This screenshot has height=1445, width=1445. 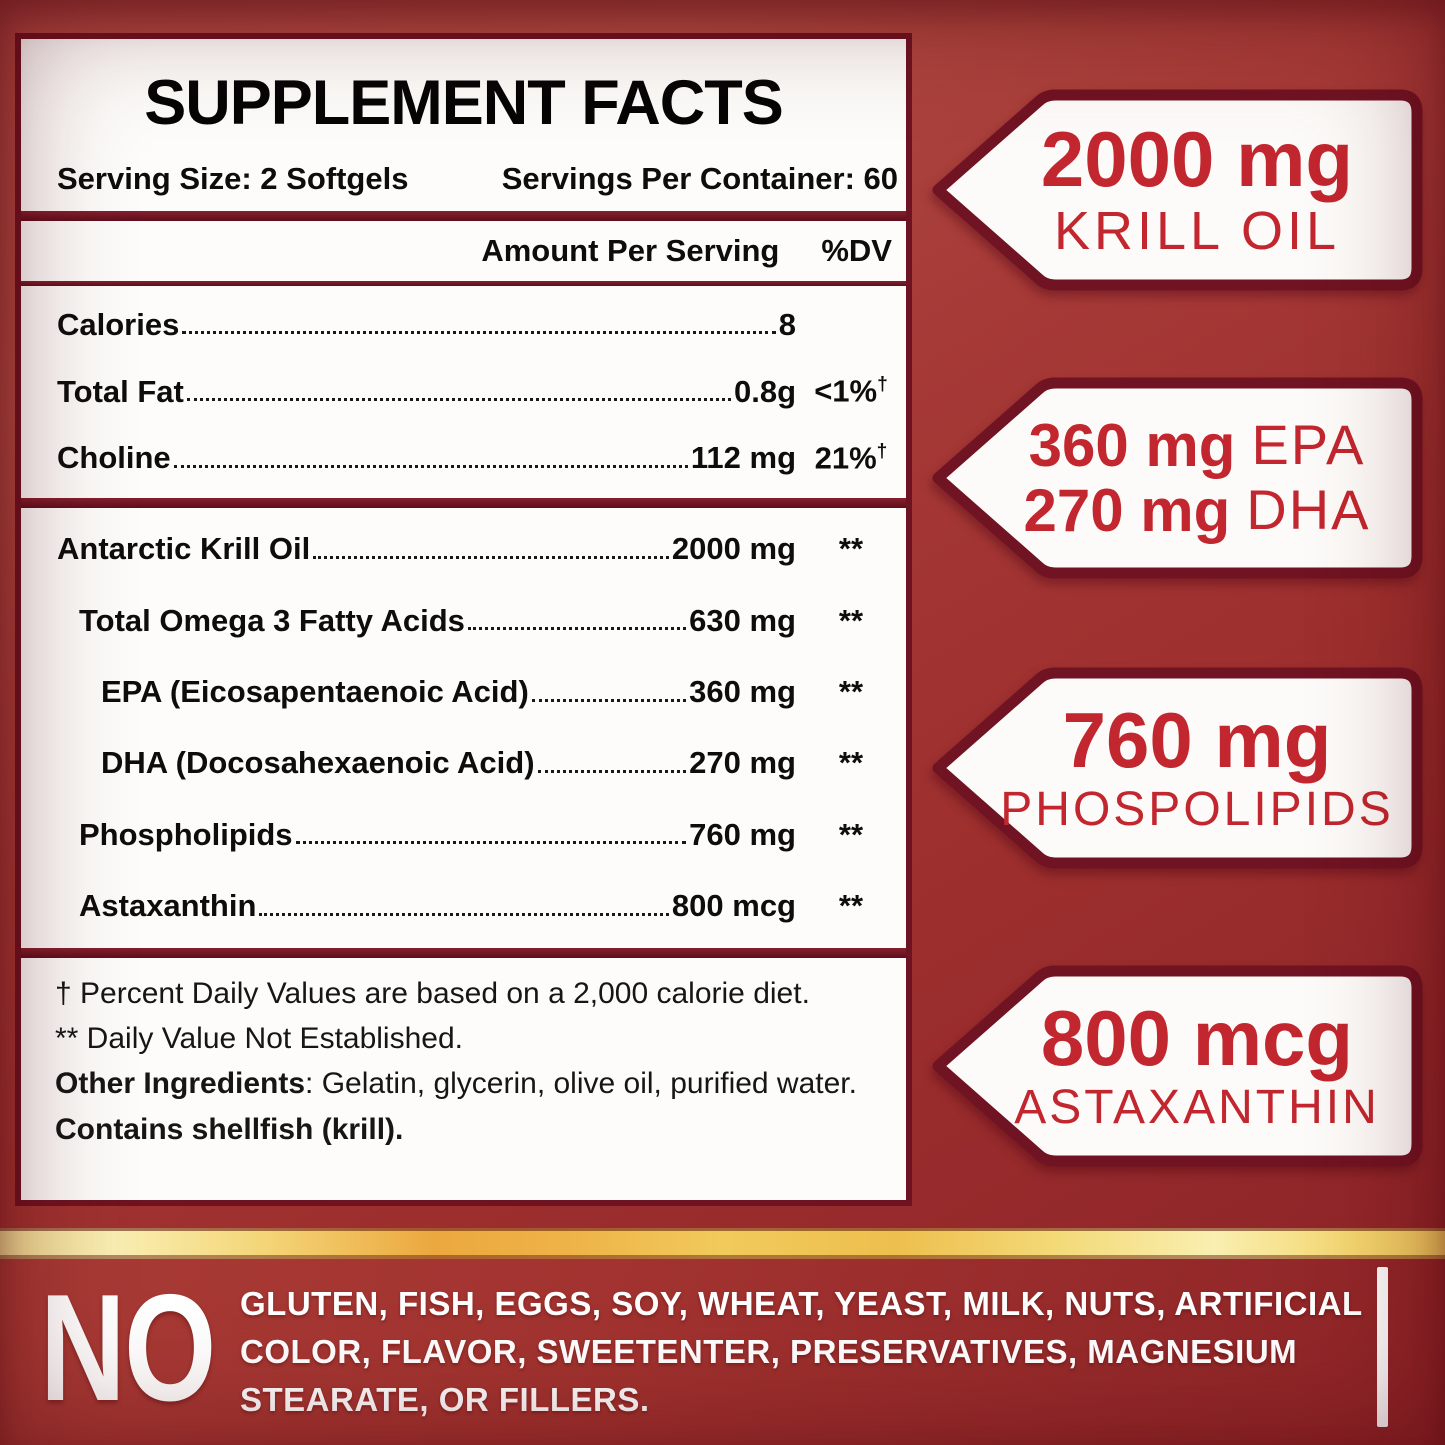 What do you see at coordinates (272, 620) in the screenshot?
I see `row-label: Total Omega 3 Fatty Acids` at bounding box center [272, 620].